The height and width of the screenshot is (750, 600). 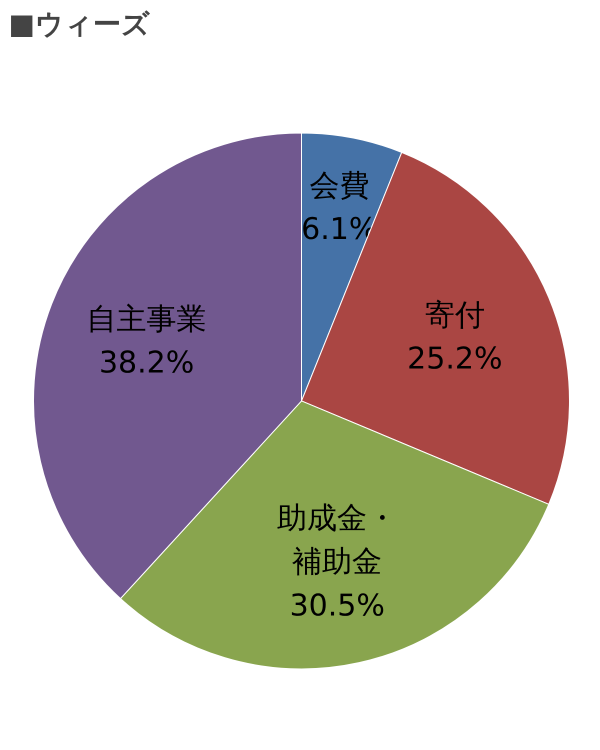 What do you see at coordinates (79, 24) in the screenshot?
I see `chart-title: ■ウィーズ` at bounding box center [79, 24].